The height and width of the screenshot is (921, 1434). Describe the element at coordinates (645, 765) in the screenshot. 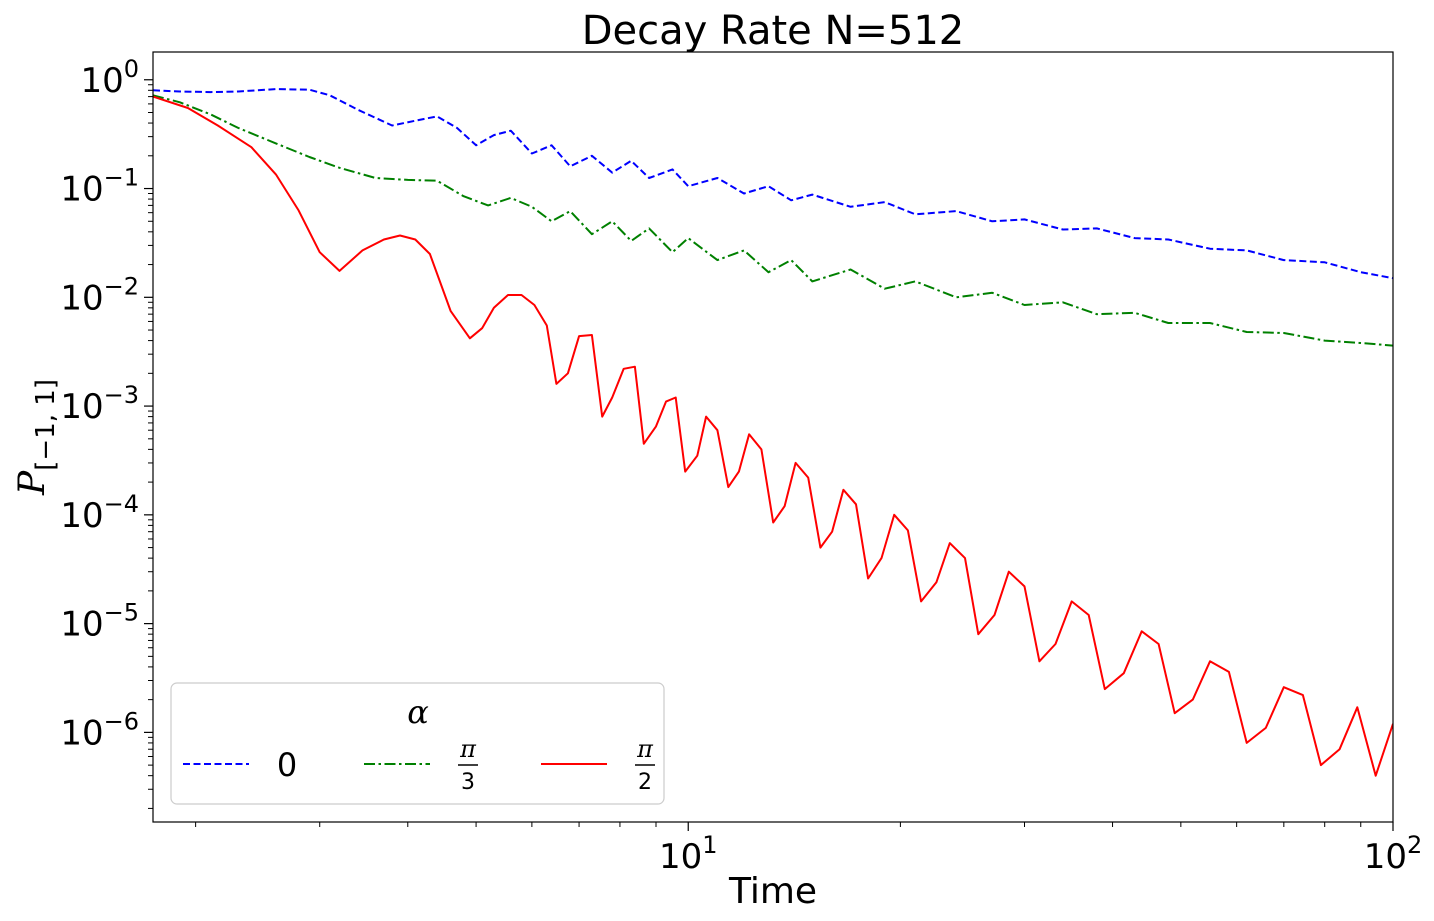

I see `legend-label-3: π2` at that location.